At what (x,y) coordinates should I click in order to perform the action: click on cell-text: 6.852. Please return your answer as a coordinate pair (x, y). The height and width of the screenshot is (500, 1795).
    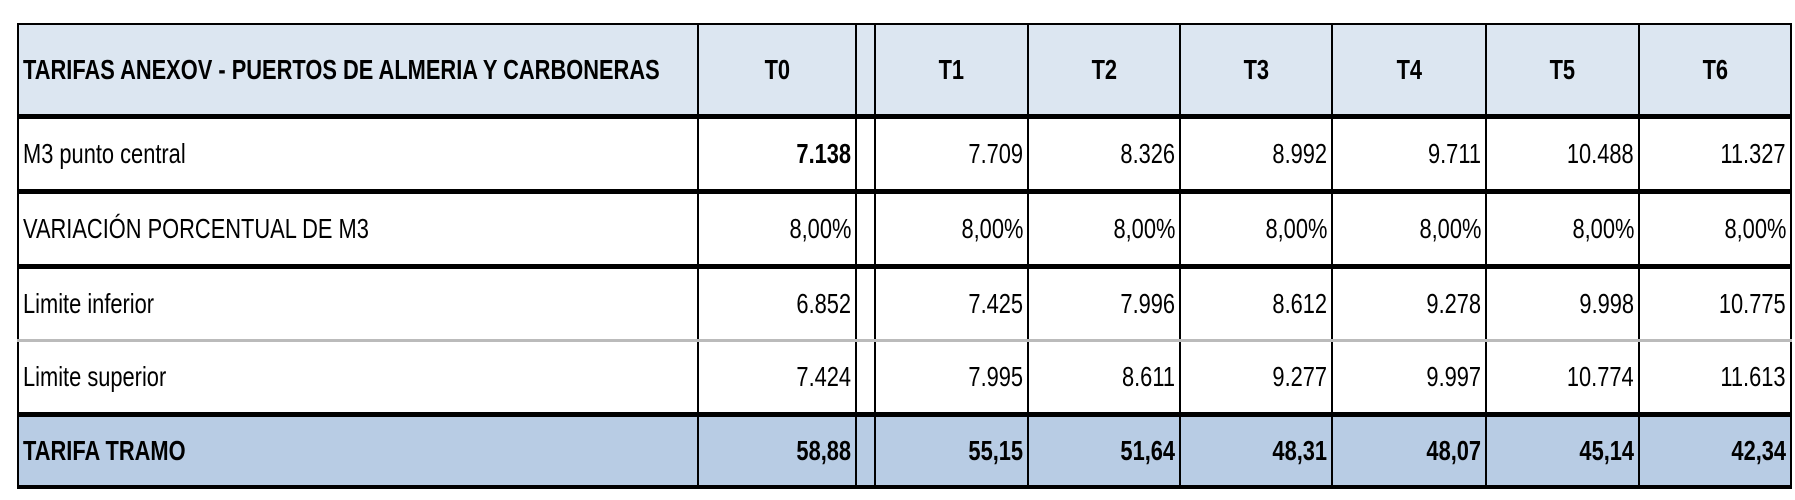
    Looking at the image, I should click on (823, 303).